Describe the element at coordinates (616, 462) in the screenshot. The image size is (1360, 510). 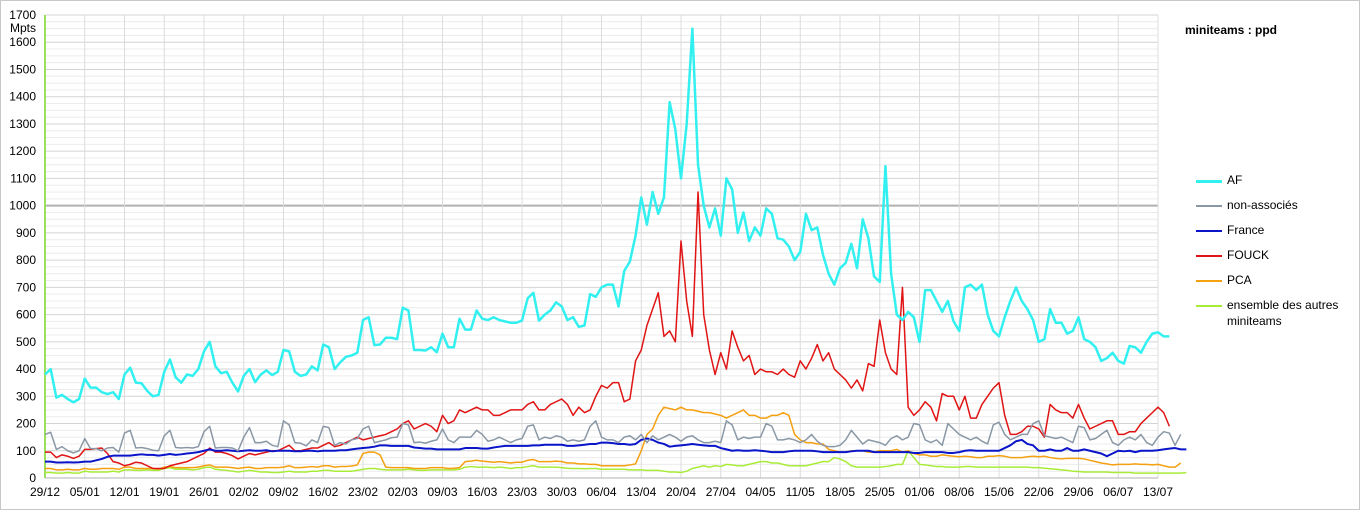
I see `series-line-ensemble-des-autres-miniteams` at that location.